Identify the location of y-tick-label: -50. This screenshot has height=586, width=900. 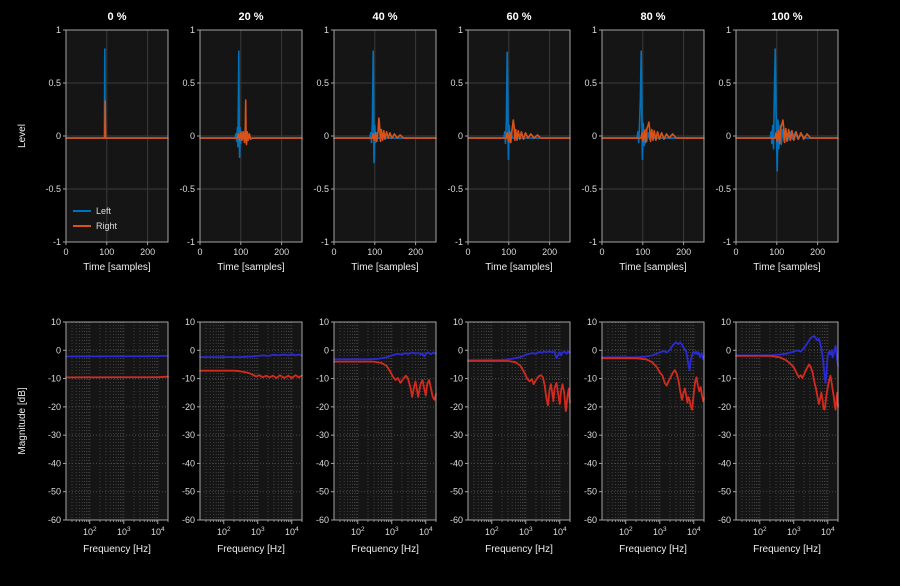
(54, 492).